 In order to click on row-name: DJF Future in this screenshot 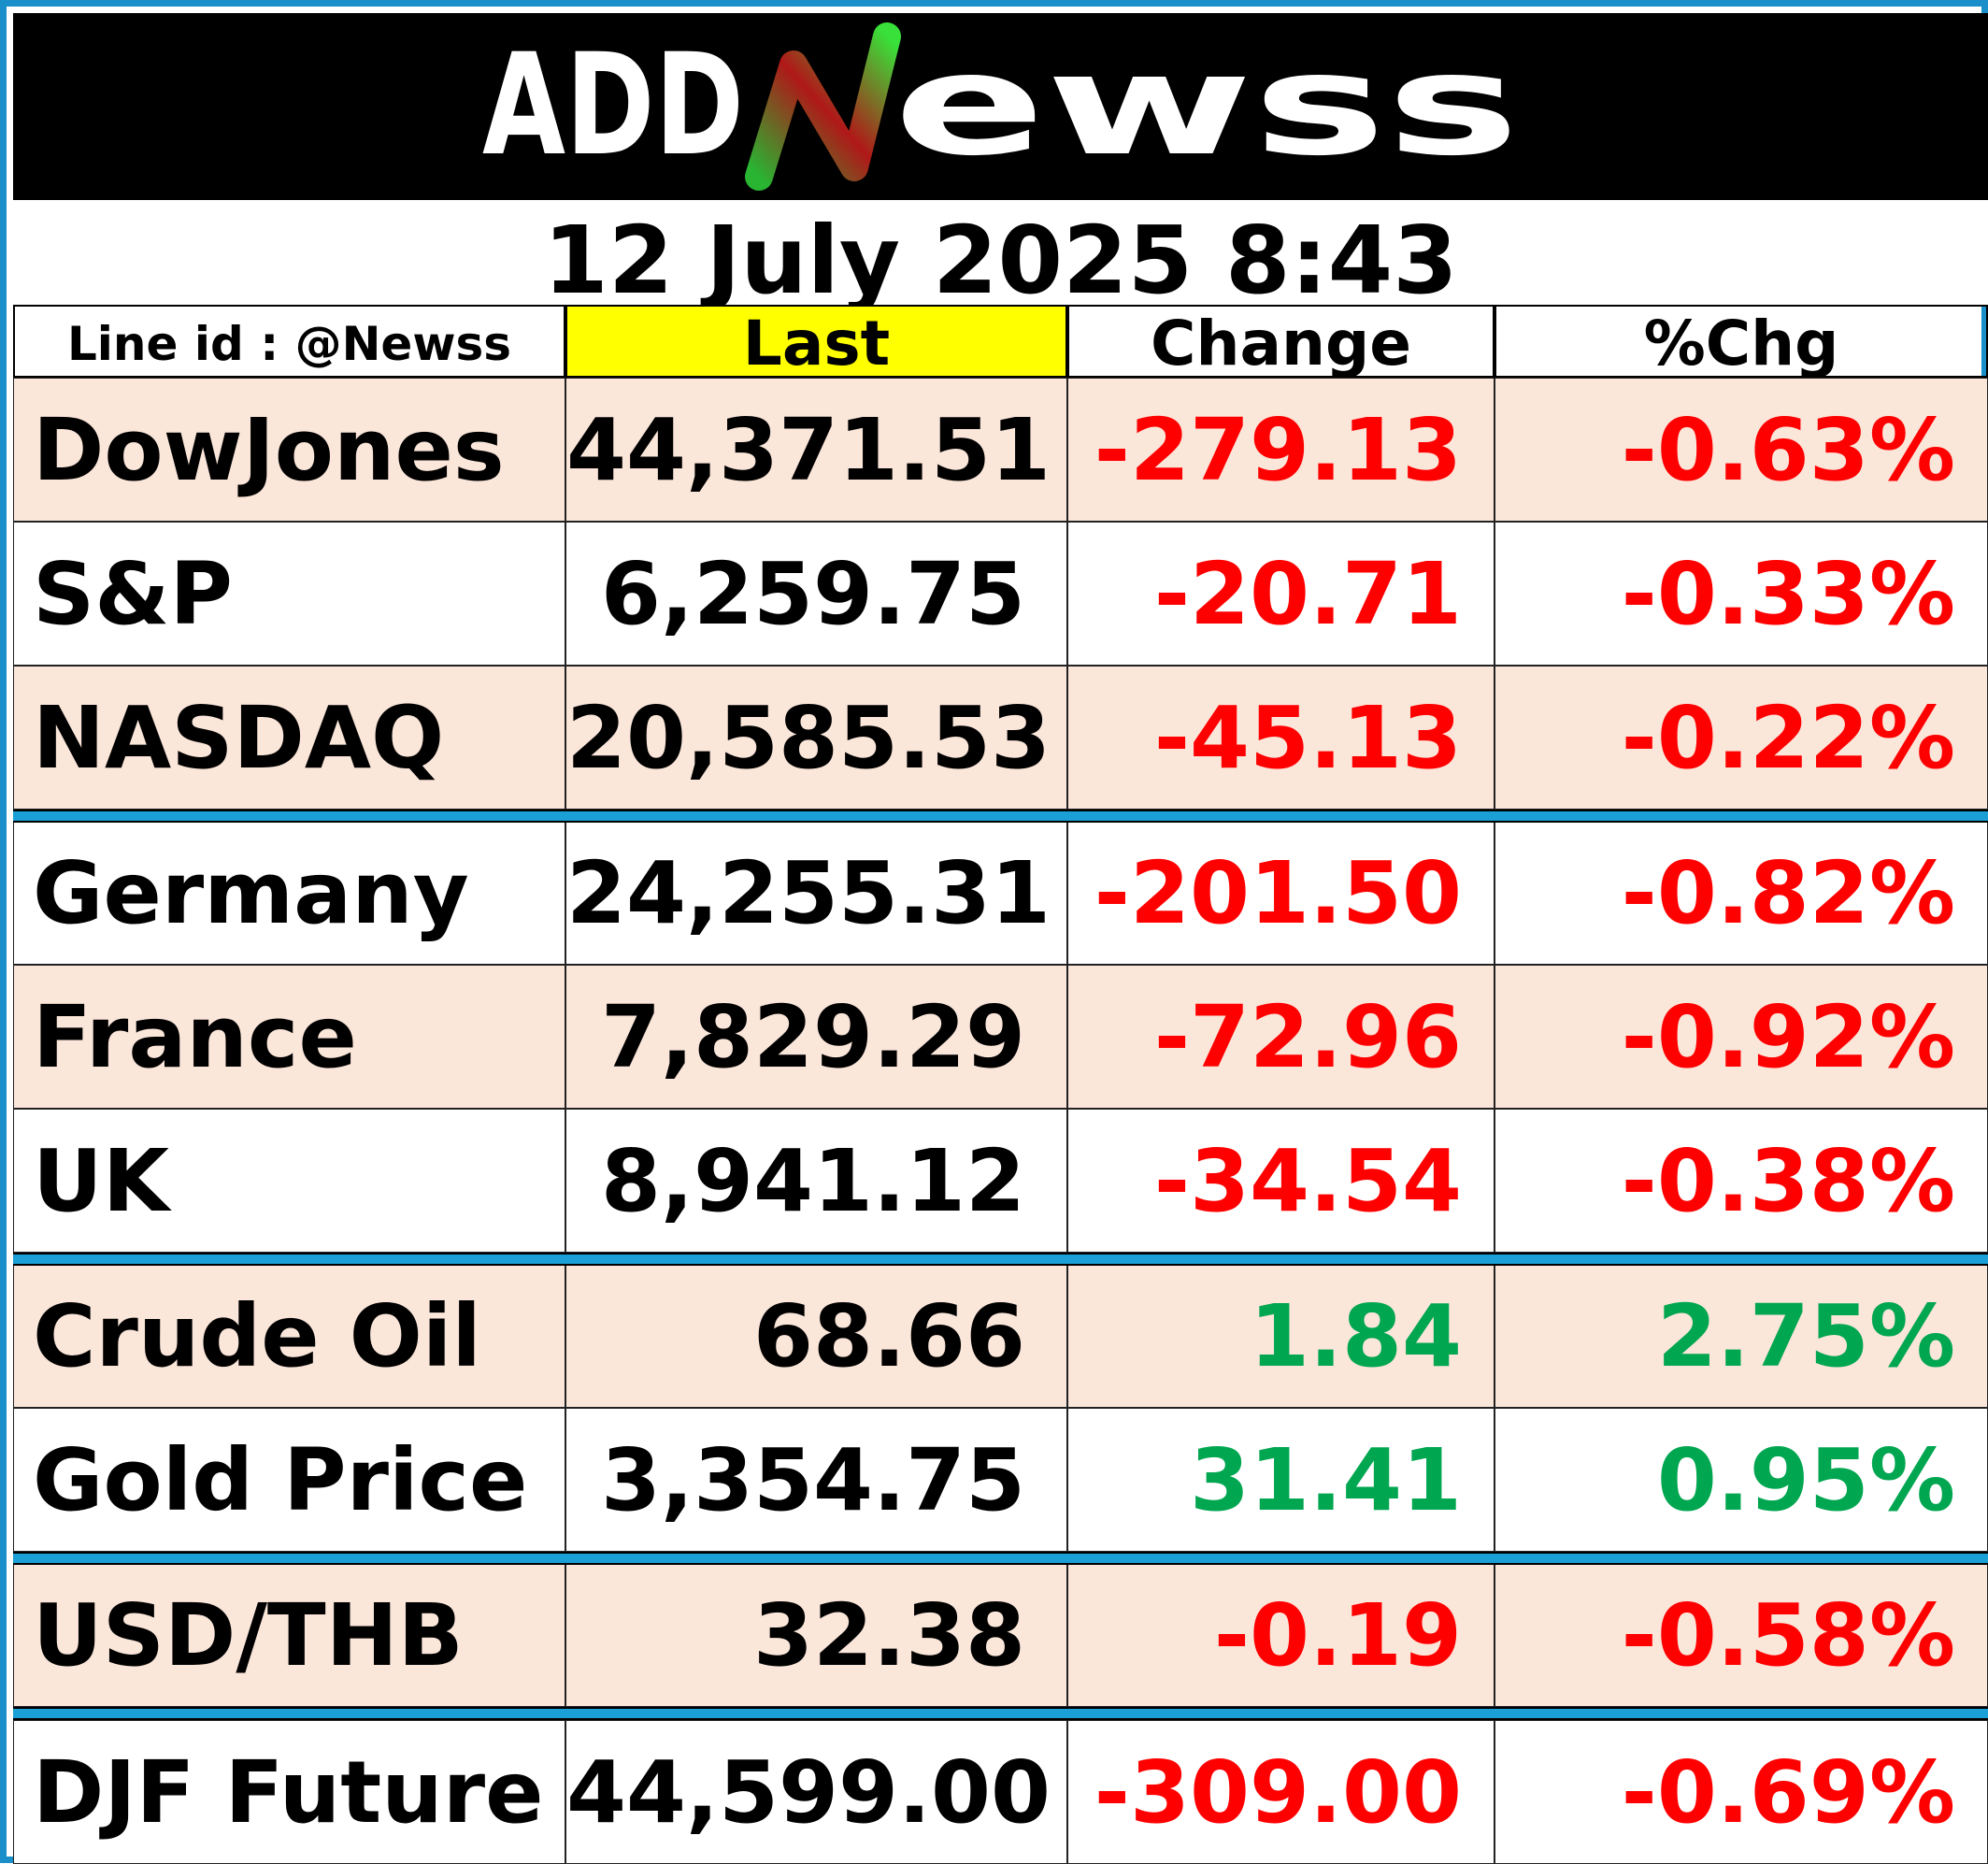, I will do `click(289, 1792)`.